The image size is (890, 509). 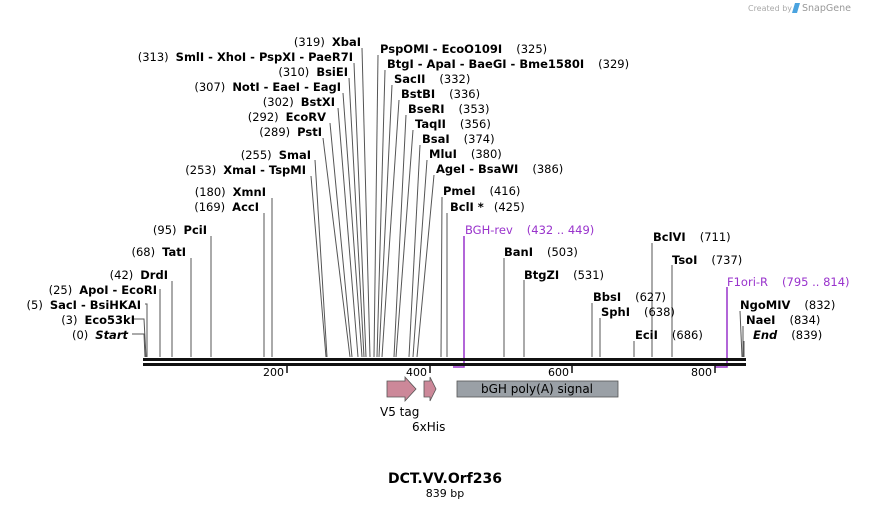 I want to click on site-name: MluI, so click(x=443, y=154).